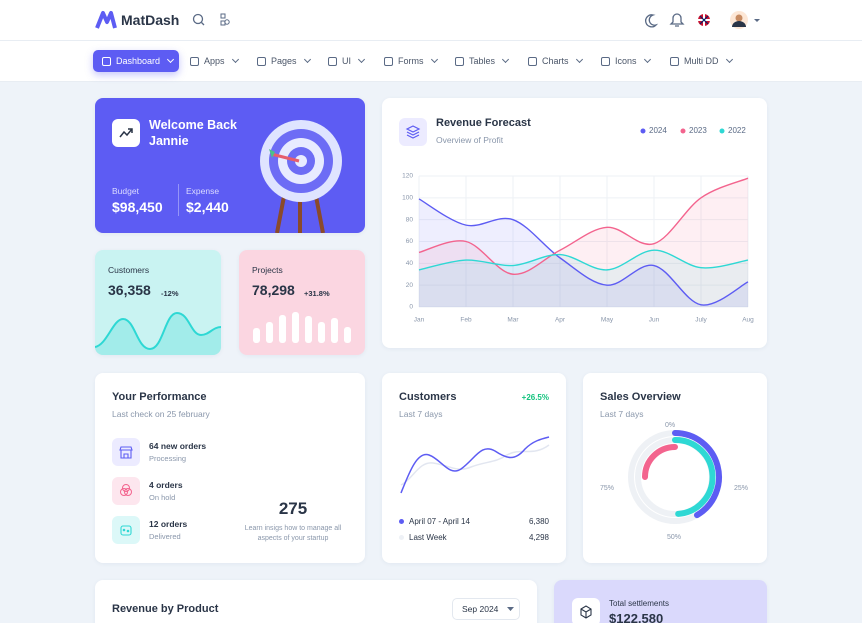 The width and height of the screenshot is (862, 623). I want to click on welcome-icon, so click(126, 133).